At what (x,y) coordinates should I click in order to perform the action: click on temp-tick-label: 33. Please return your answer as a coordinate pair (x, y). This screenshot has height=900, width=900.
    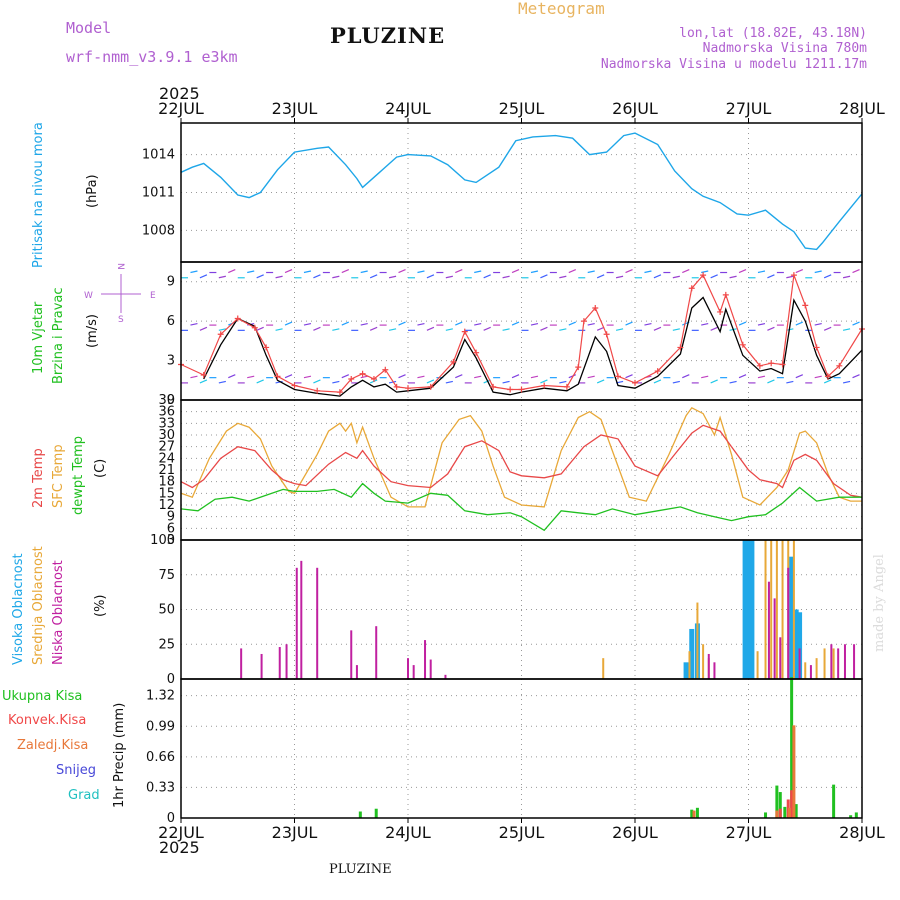
    Looking at the image, I should click on (166, 423).